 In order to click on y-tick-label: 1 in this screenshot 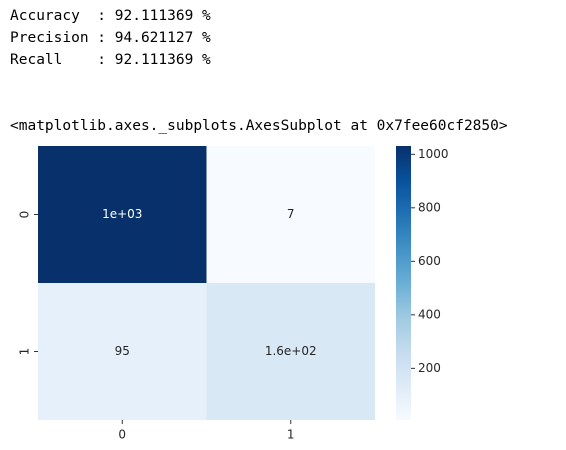, I will do `click(25, 352)`.